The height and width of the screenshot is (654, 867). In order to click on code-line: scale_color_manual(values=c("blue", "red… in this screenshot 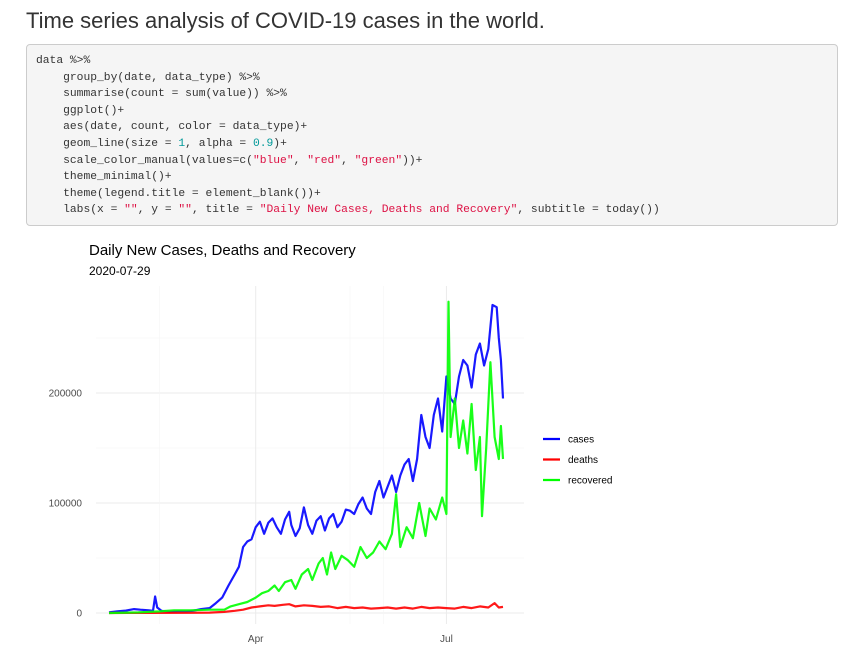, I will do `click(432, 161)`.